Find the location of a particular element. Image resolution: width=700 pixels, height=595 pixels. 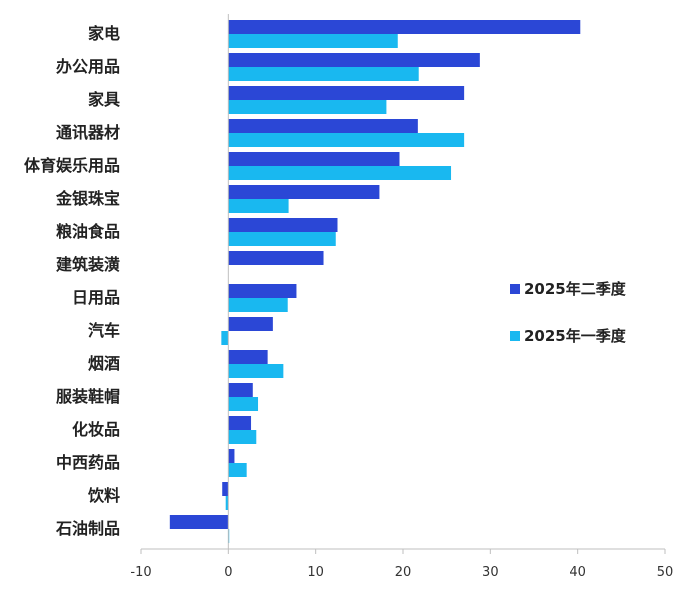

bar-medicines-q2 is located at coordinates (231, 456).